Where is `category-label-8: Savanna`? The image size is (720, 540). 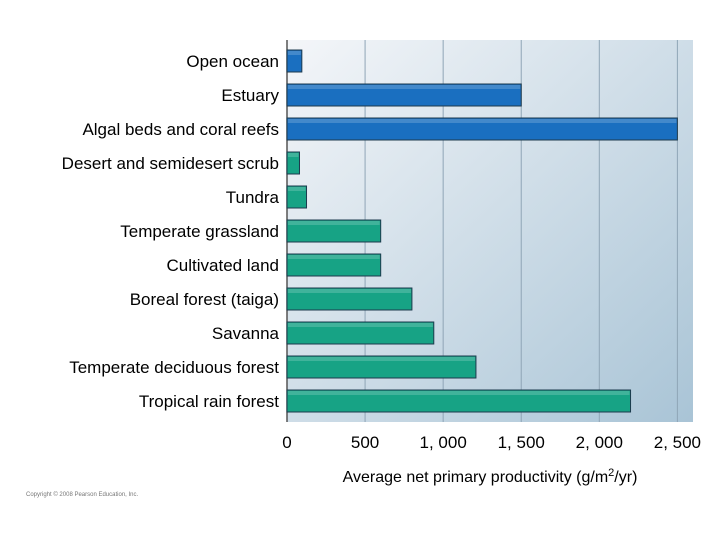 category-label-8: Savanna is located at coordinates (246, 333).